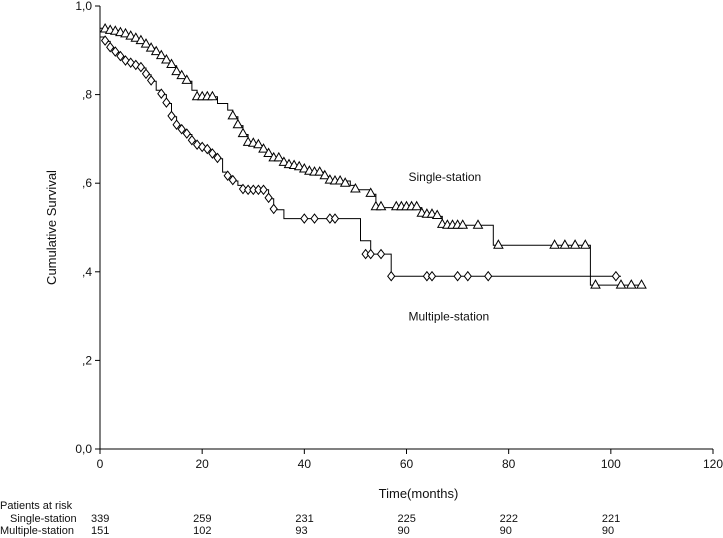 Image resolution: width=723 pixels, height=538 pixels. Describe the element at coordinates (304, 519) in the screenshot. I see `risk-count: 231` at that location.